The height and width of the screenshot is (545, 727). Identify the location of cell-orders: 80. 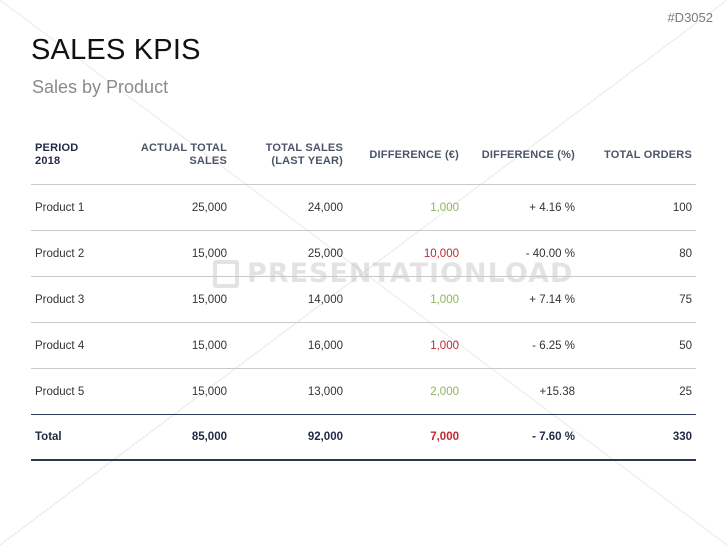
(637, 253).